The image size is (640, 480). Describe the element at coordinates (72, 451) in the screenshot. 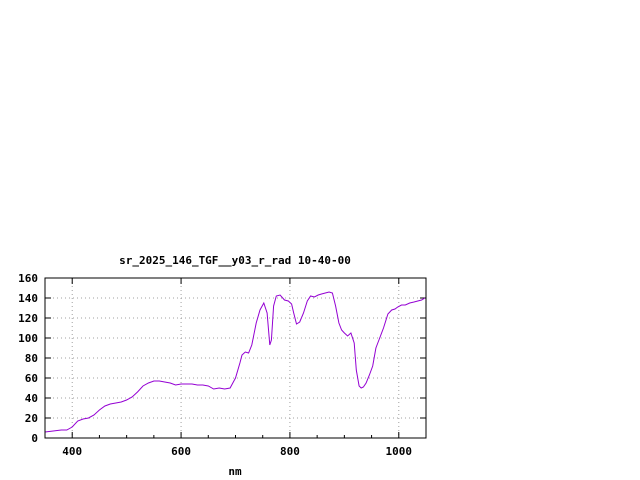

I see `x-tick-label: 400` at that location.